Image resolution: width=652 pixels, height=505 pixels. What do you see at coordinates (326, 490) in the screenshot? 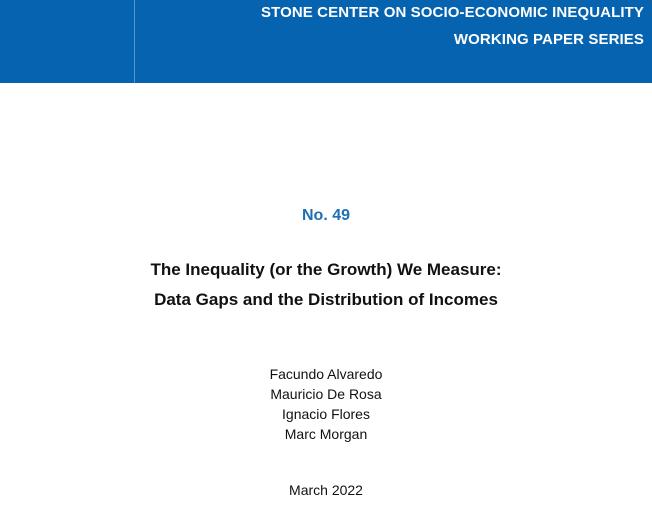
I see `publication-date: March 2022` at bounding box center [326, 490].